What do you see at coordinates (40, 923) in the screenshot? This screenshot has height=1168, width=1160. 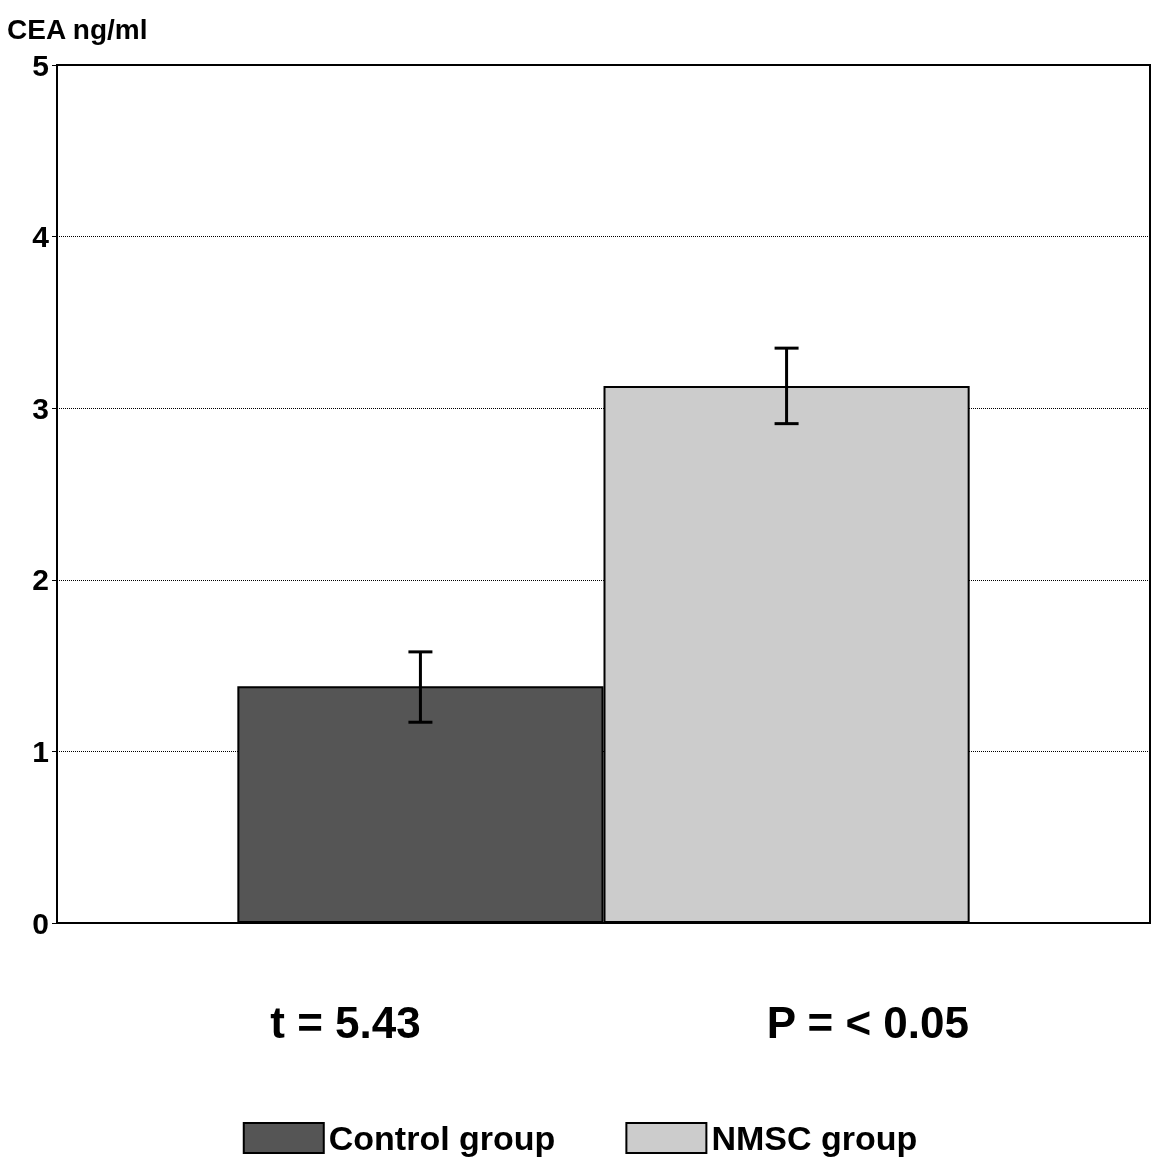 I see `y-tick-label: 0` at bounding box center [40, 923].